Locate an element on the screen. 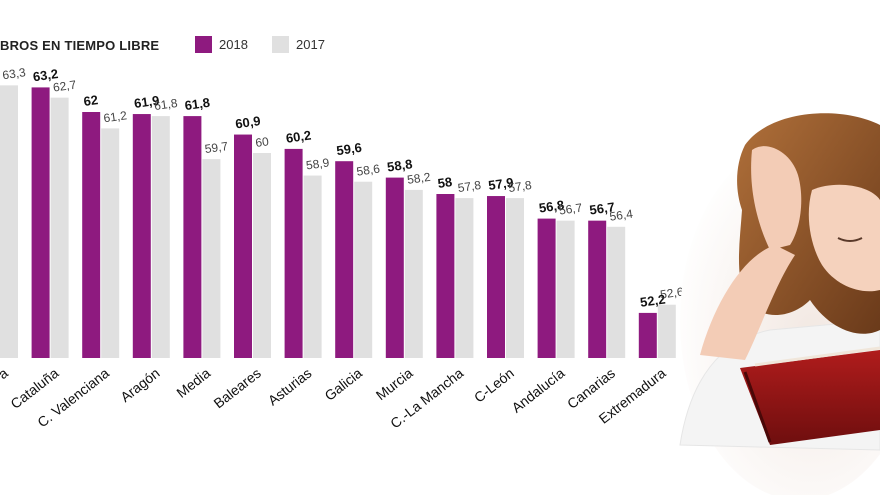 The height and width of the screenshot is (495, 880). bar-2018-catalu-a is located at coordinates (40, 223).